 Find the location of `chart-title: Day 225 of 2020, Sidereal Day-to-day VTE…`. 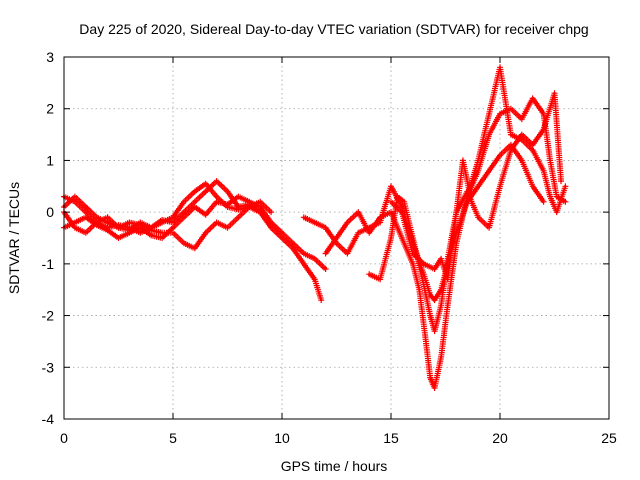

chart-title: Day 225 of 2020, Sidereal Day-to-day VTE… is located at coordinates (333, 29).